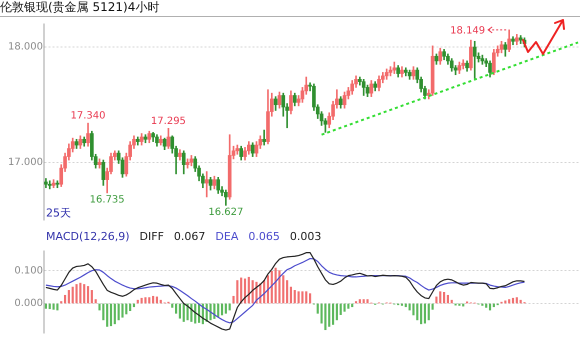 The width and height of the screenshot is (580, 341). What do you see at coordinates (25, 47) in the screenshot?
I see `y-tick-label: 18.000` at bounding box center [25, 47].